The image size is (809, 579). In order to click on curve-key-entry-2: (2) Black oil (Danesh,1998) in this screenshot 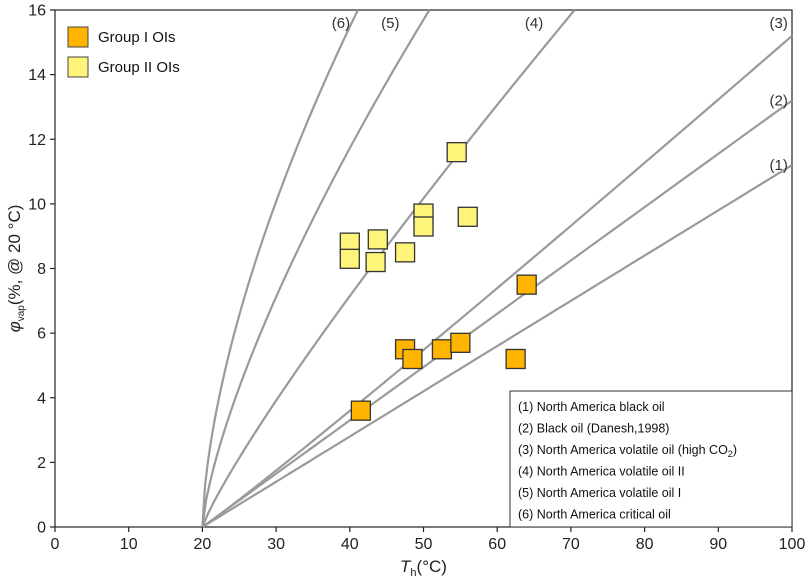, I will do `click(593, 429)`.